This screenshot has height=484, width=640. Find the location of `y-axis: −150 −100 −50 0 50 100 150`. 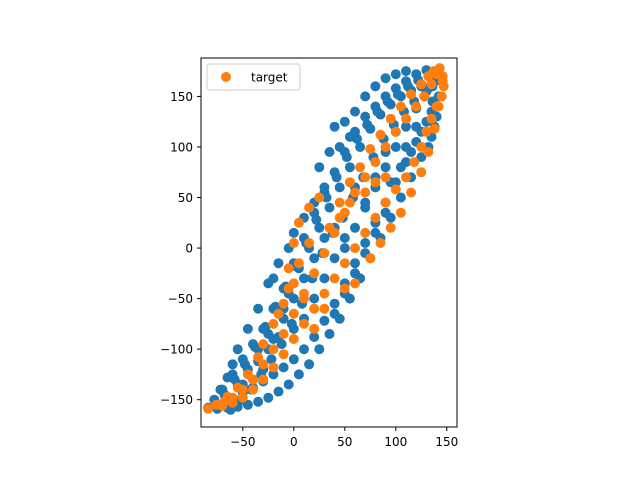

y-axis: −150 −100 −50 0 50 100 150 is located at coordinates (180, 248).